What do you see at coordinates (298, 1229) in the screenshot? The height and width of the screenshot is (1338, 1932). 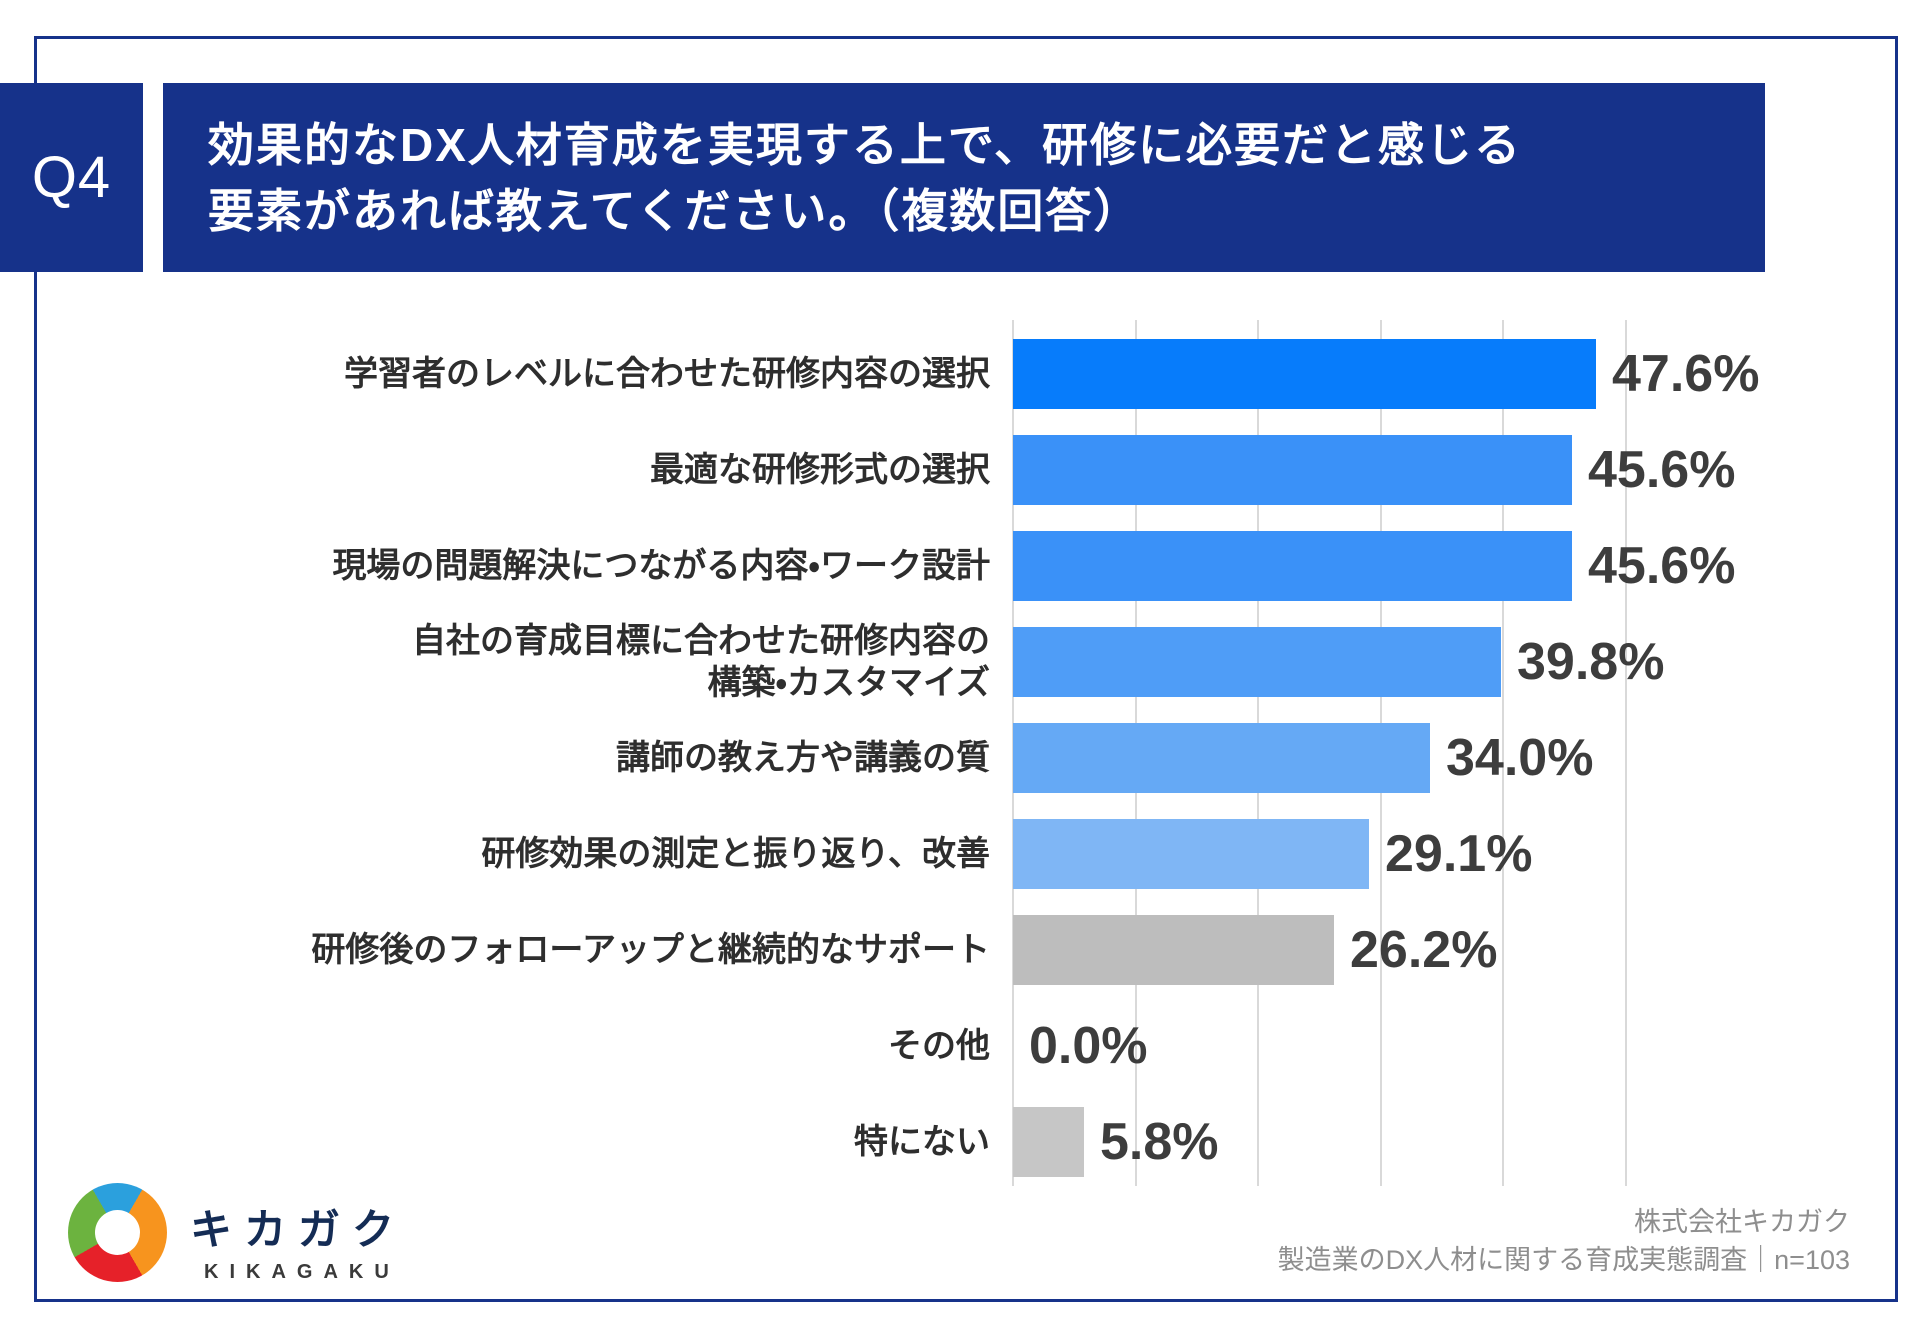 I see `brand-name-ja: キカガク` at bounding box center [298, 1229].